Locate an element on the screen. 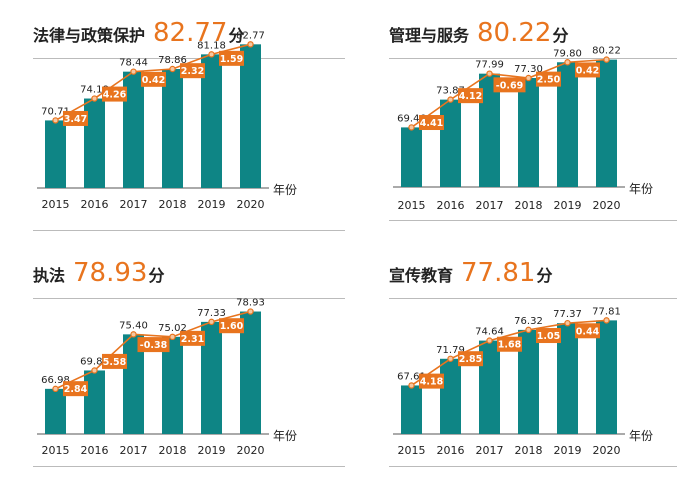 The image size is (677, 488). change-label-2016: 2.84 is located at coordinates (76, 389).